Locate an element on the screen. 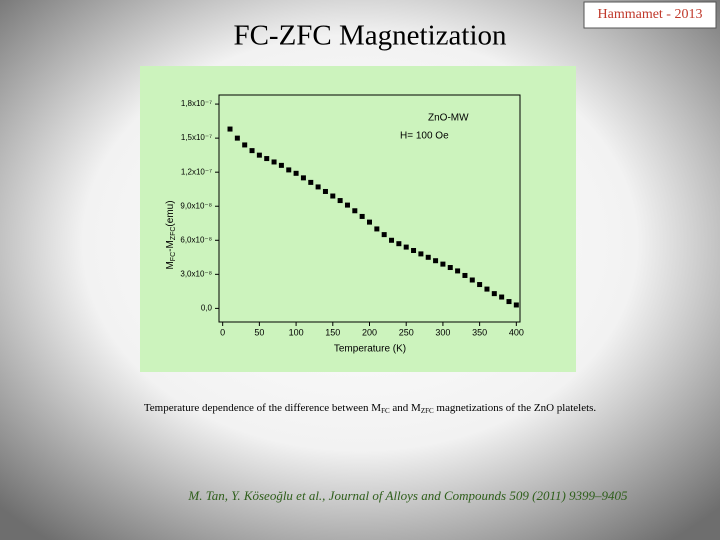  x-tick-label: 400 is located at coordinates (516, 332).